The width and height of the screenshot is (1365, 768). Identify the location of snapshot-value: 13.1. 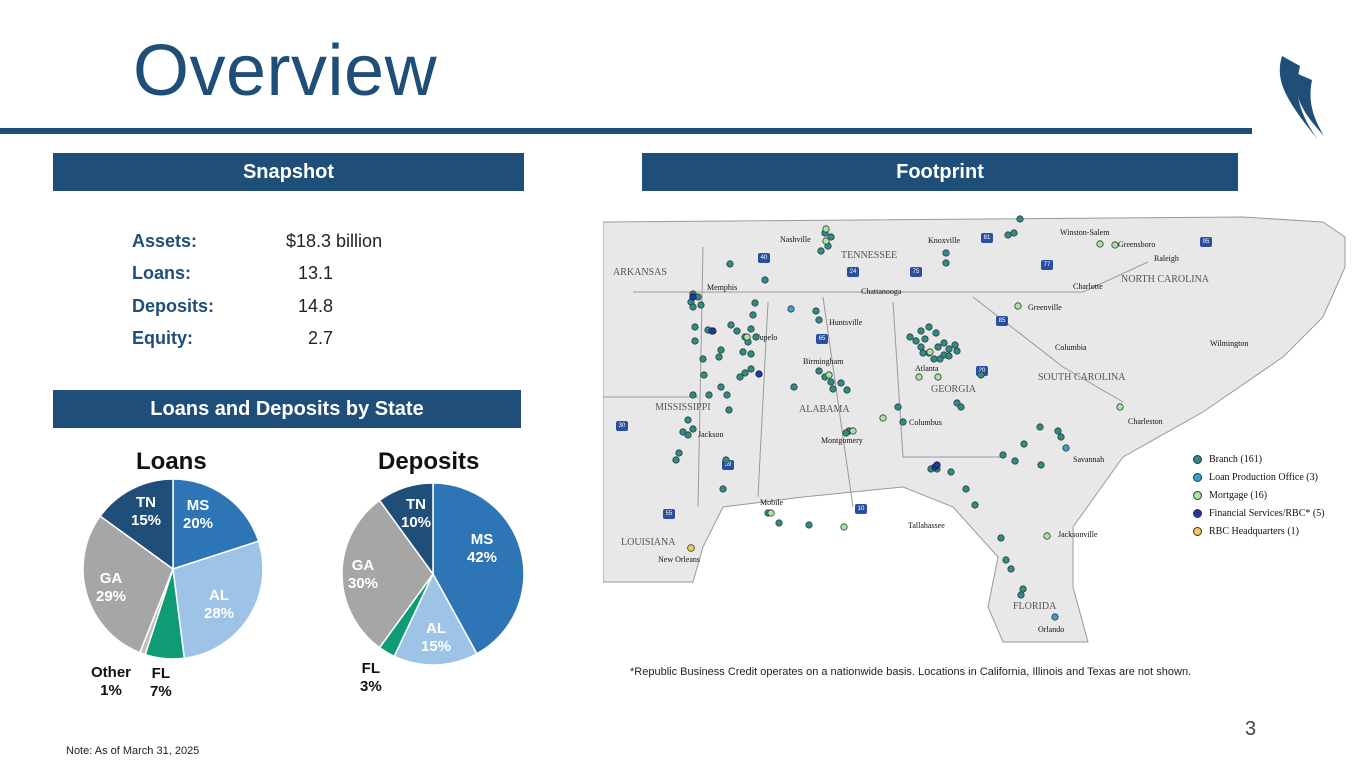
(316, 273).